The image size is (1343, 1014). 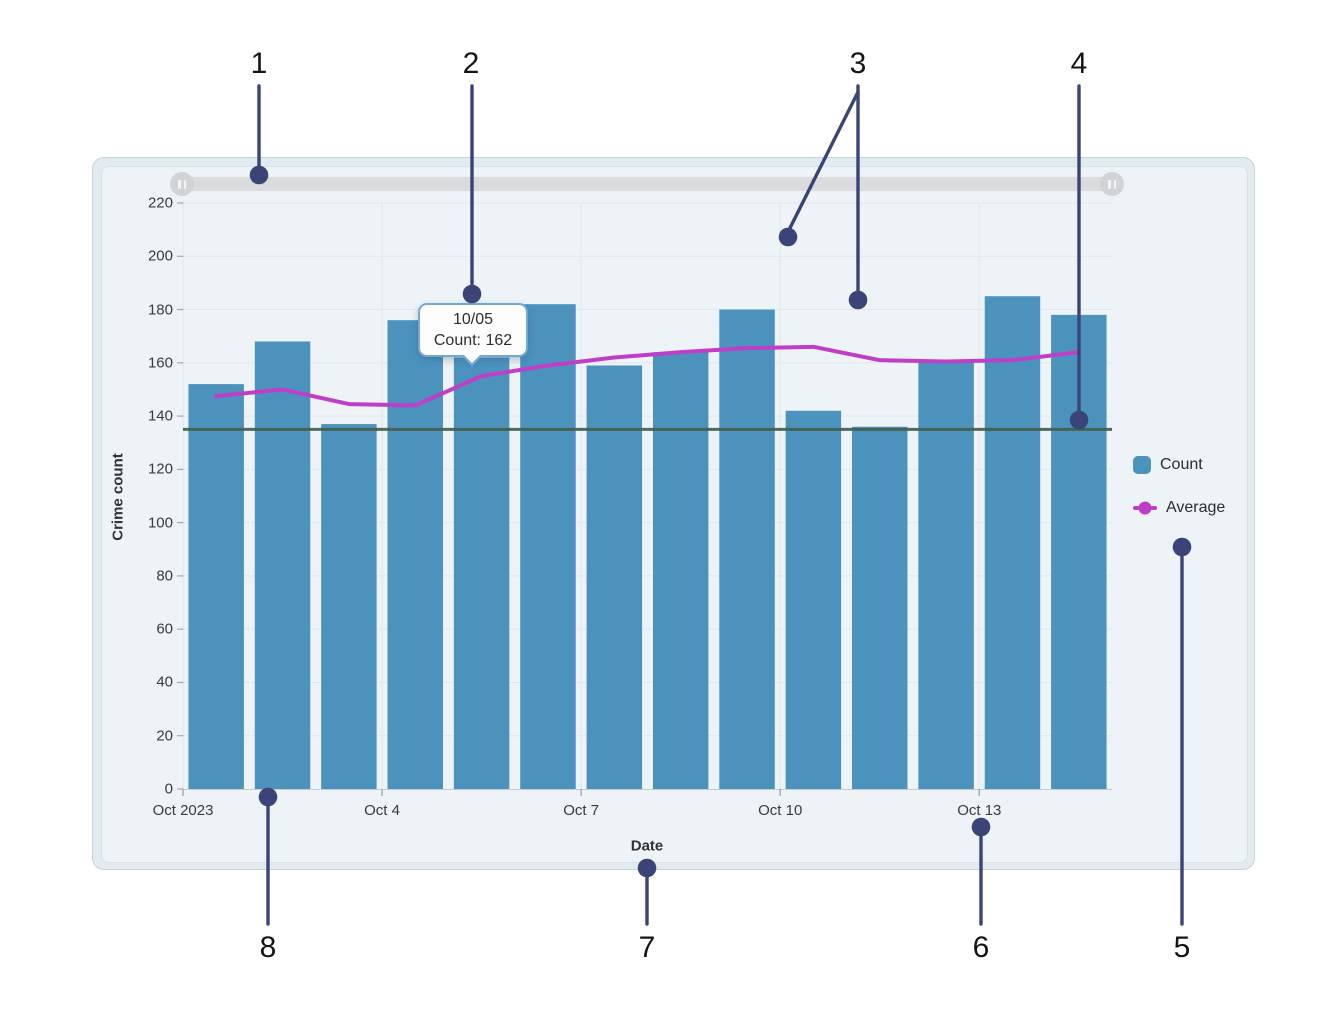 What do you see at coordinates (1179, 486) in the screenshot?
I see `legend: Count Average` at bounding box center [1179, 486].